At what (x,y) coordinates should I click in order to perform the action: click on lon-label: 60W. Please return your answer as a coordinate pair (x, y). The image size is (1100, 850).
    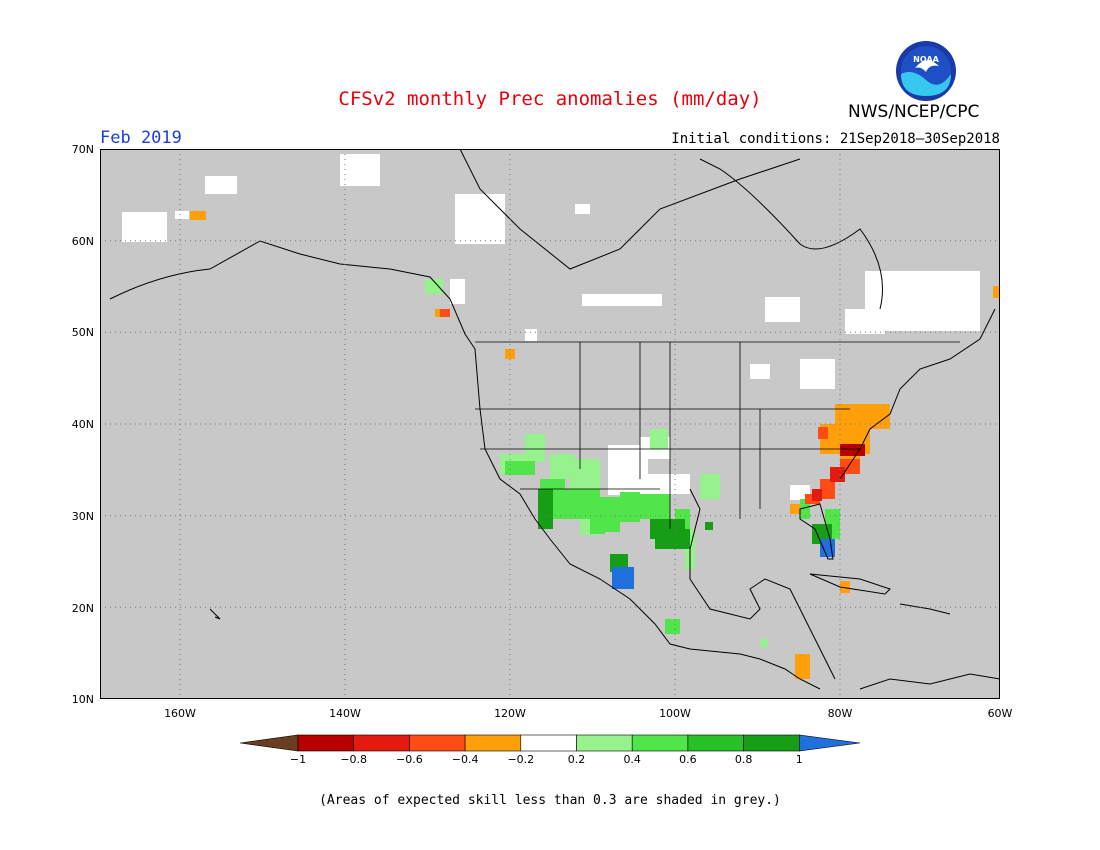
    Looking at the image, I should click on (1000, 713).